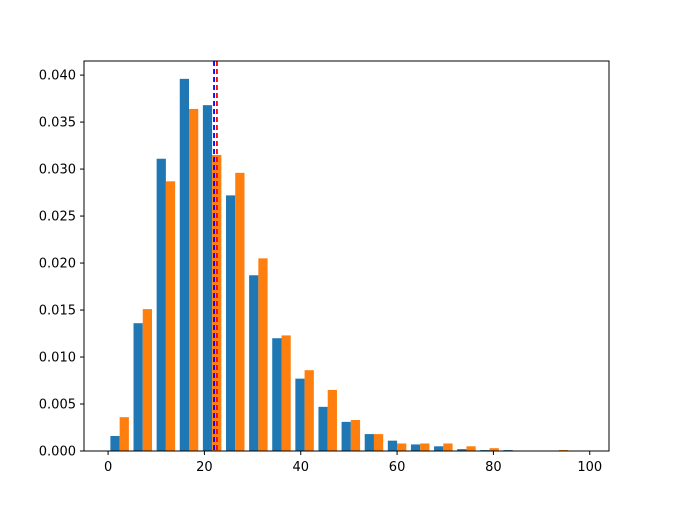 The height and width of the screenshot is (506, 675). I want to click on x-tick-label-0: 0, so click(108, 467).